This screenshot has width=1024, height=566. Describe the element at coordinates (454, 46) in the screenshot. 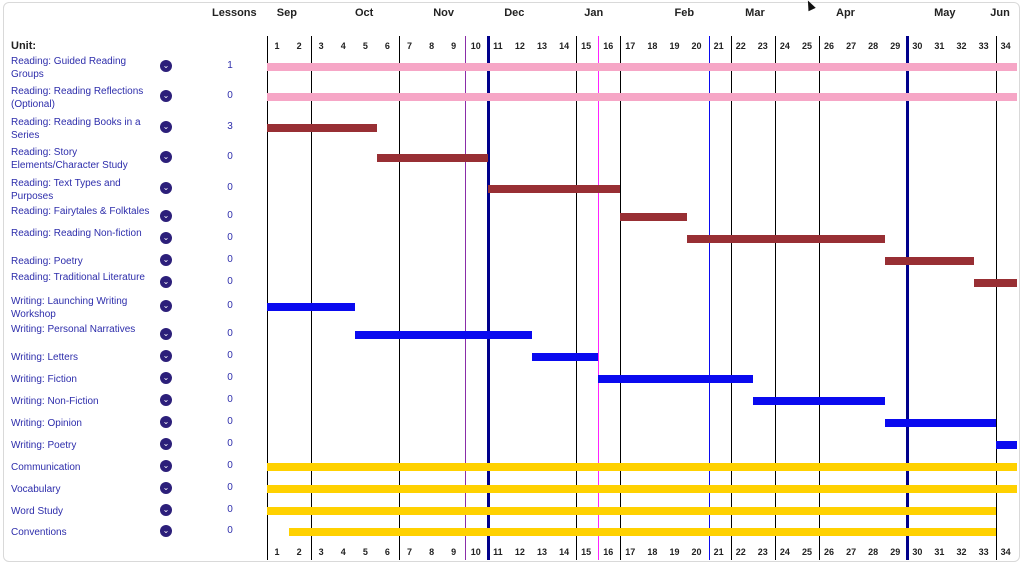

I see `week-number-top: 9` at that location.